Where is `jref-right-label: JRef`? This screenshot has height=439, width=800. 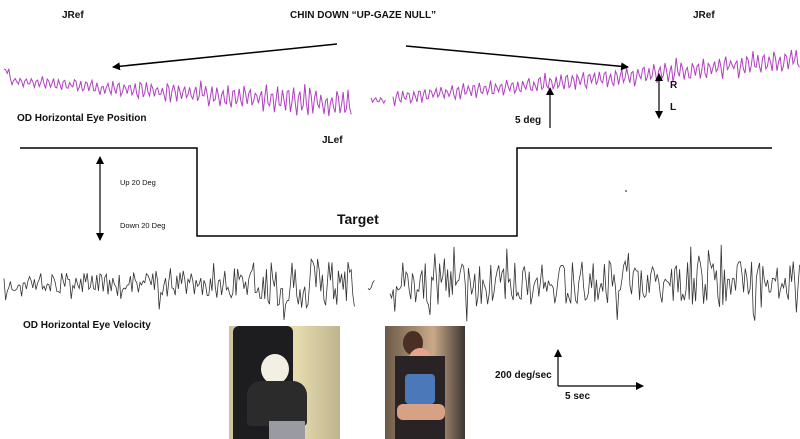
jref-right-label: JRef is located at coordinates (704, 15).